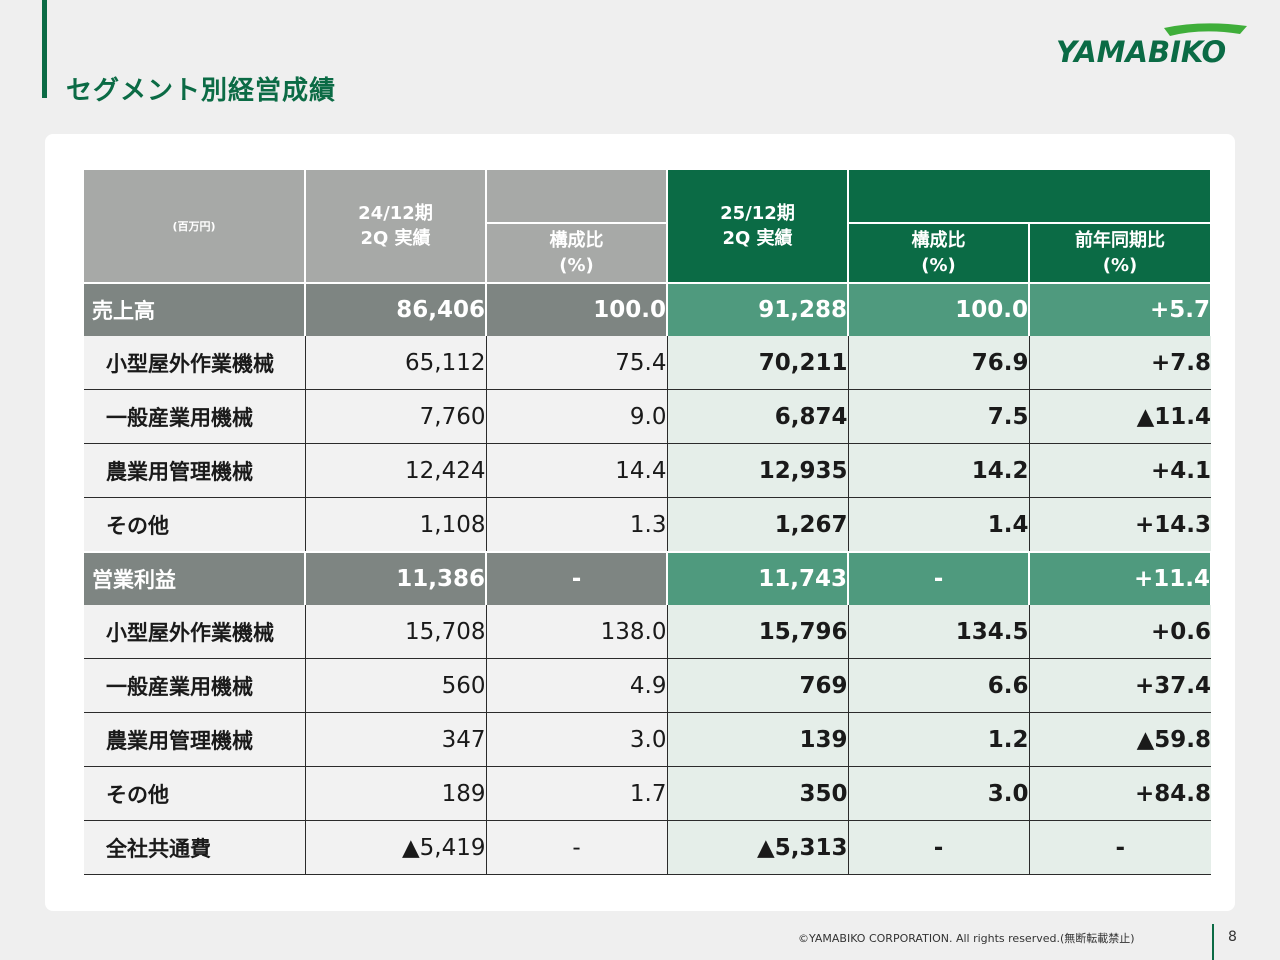  What do you see at coordinates (758, 525) in the screenshot?
I see `curr-amount: 1,267` at bounding box center [758, 525].